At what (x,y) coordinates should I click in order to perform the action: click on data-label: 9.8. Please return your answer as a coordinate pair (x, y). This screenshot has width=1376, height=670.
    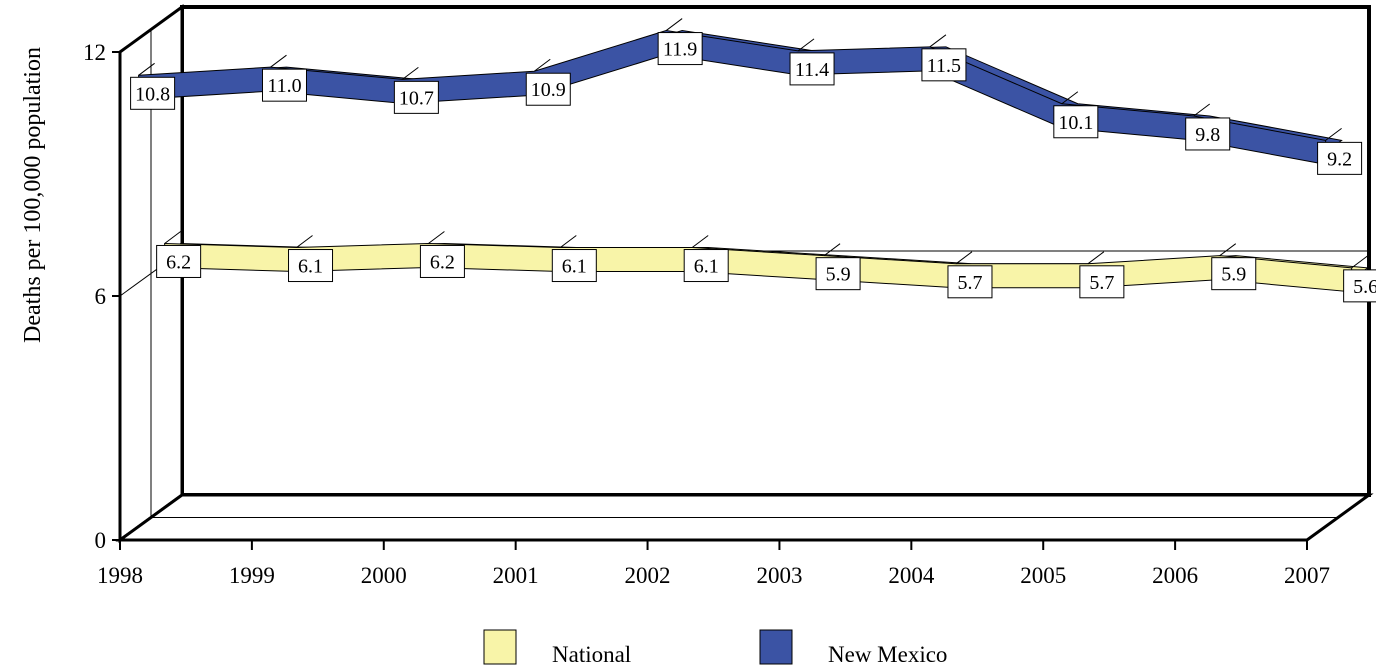
    Looking at the image, I should click on (1207, 135).